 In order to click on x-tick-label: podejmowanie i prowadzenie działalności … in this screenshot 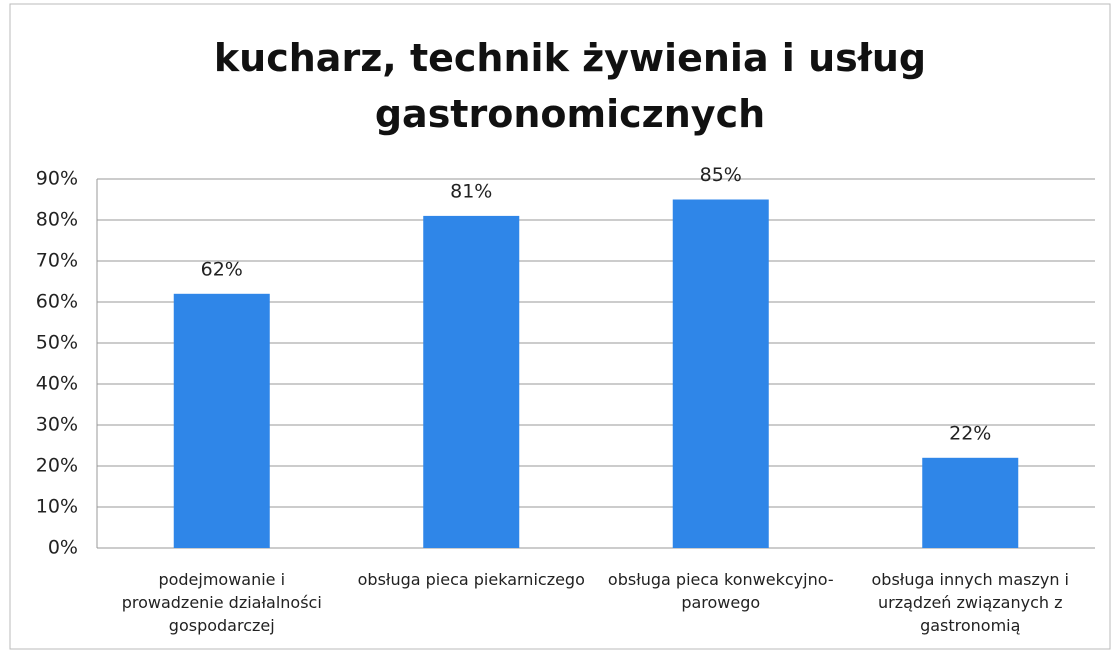, I will do `click(221, 602)`.